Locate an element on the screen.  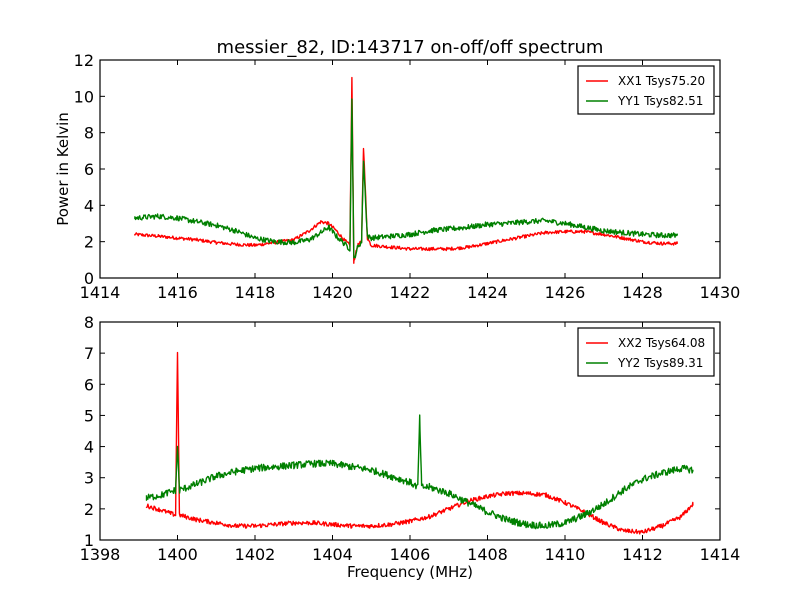
top-x-tick-label: 1422 is located at coordinates (410, 292).